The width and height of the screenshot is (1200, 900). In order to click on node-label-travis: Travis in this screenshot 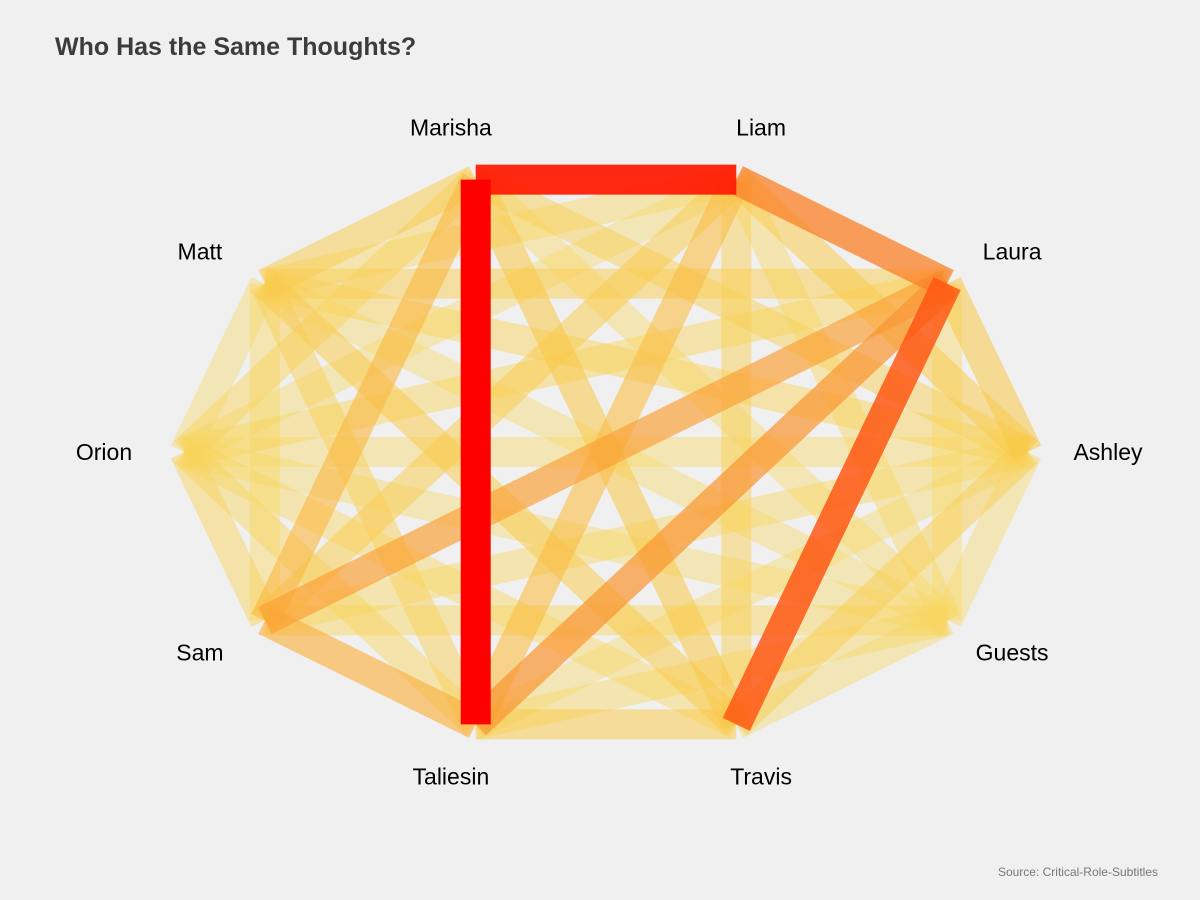, I will do `click(761, 776)`.